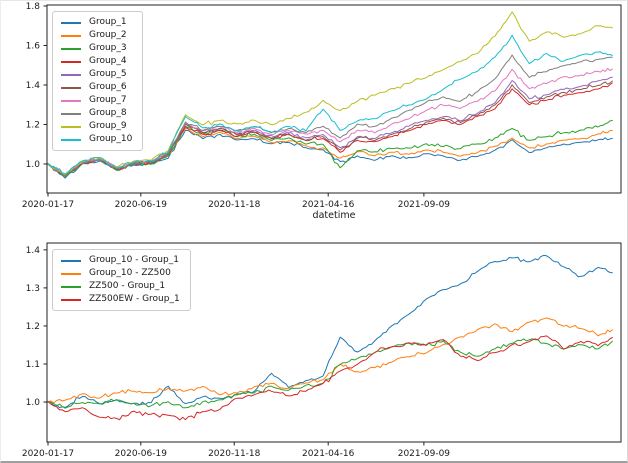 This screenshot has width=628, height=463. I want to click on legend-label: Group_8, so click(108, 113).